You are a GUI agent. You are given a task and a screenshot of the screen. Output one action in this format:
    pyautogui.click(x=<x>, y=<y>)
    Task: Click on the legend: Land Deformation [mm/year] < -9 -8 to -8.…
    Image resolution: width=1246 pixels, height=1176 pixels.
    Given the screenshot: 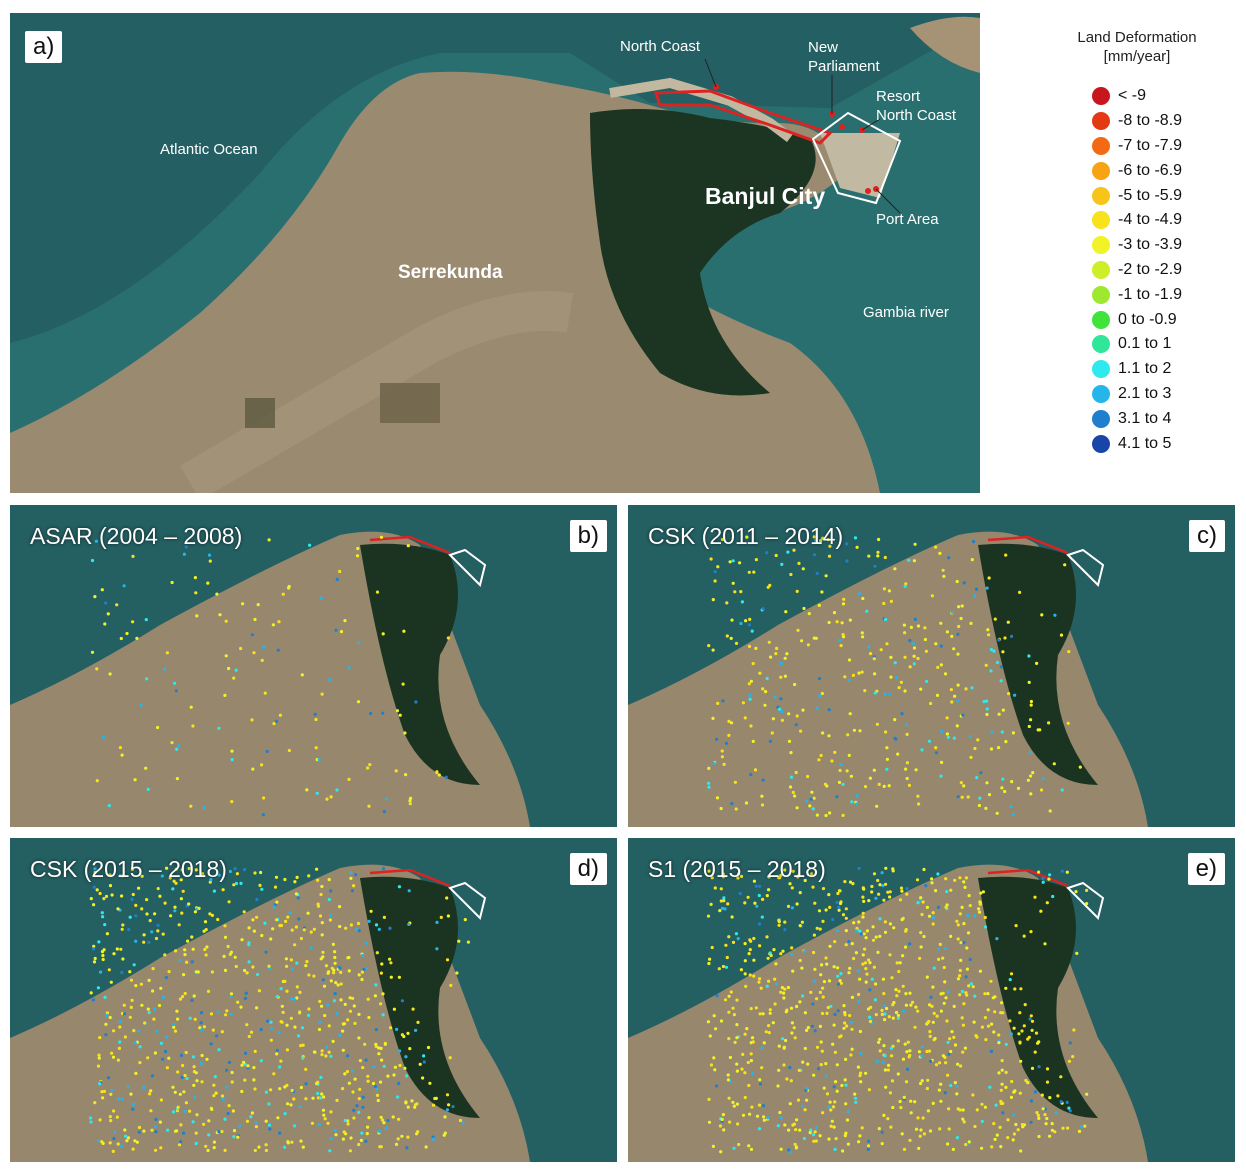 What is the action you would take?
    pyautogui.click(x=1152, y=242)
    